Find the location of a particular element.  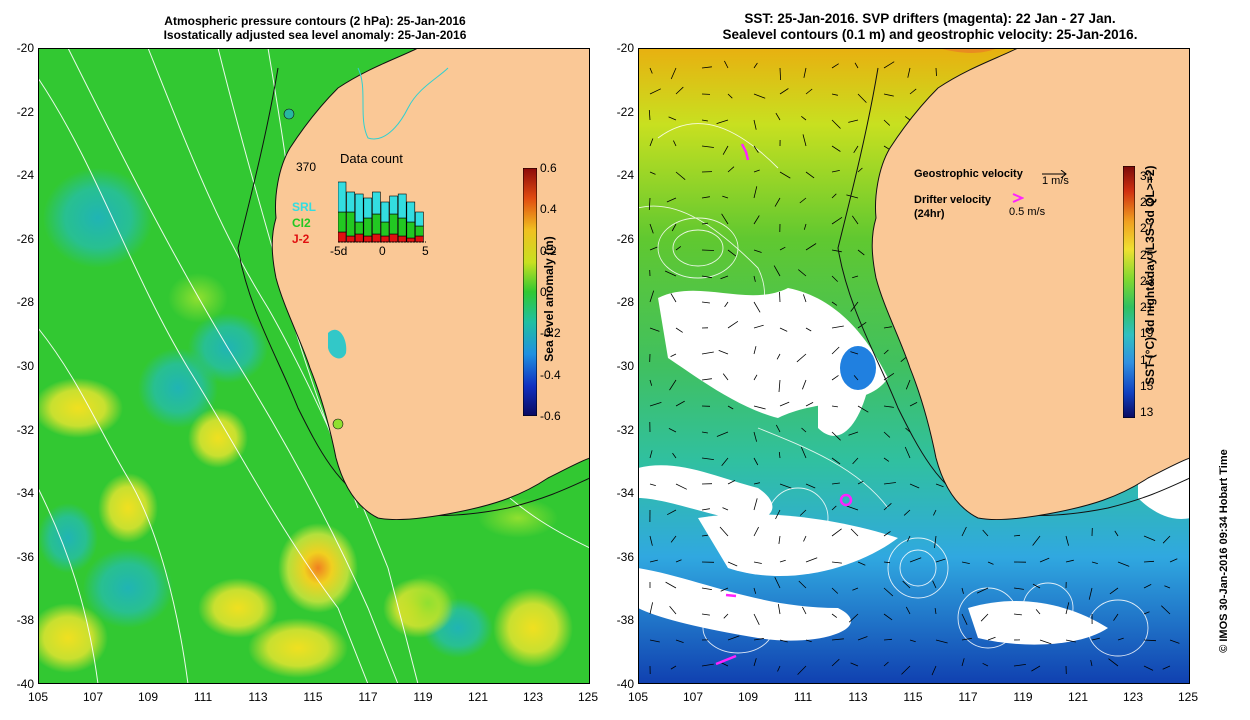

x-axis-tick-label: 115 is located at coordinates (313, 697).